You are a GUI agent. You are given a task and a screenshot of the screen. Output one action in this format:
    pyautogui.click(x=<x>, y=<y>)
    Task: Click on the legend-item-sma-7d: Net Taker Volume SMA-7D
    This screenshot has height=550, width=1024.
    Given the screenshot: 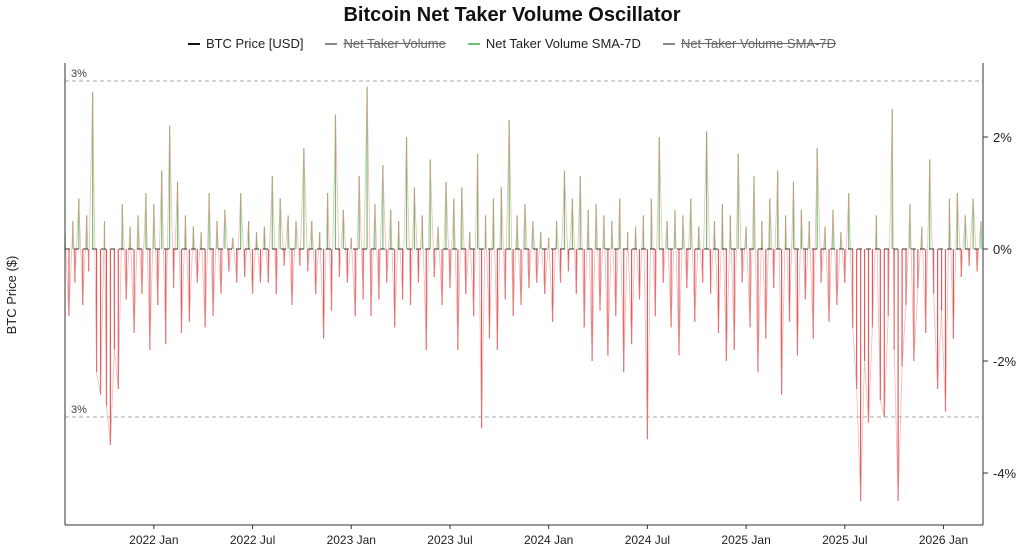 What is the action you would take?
    pyautogui.click(x=554, y=43)
    